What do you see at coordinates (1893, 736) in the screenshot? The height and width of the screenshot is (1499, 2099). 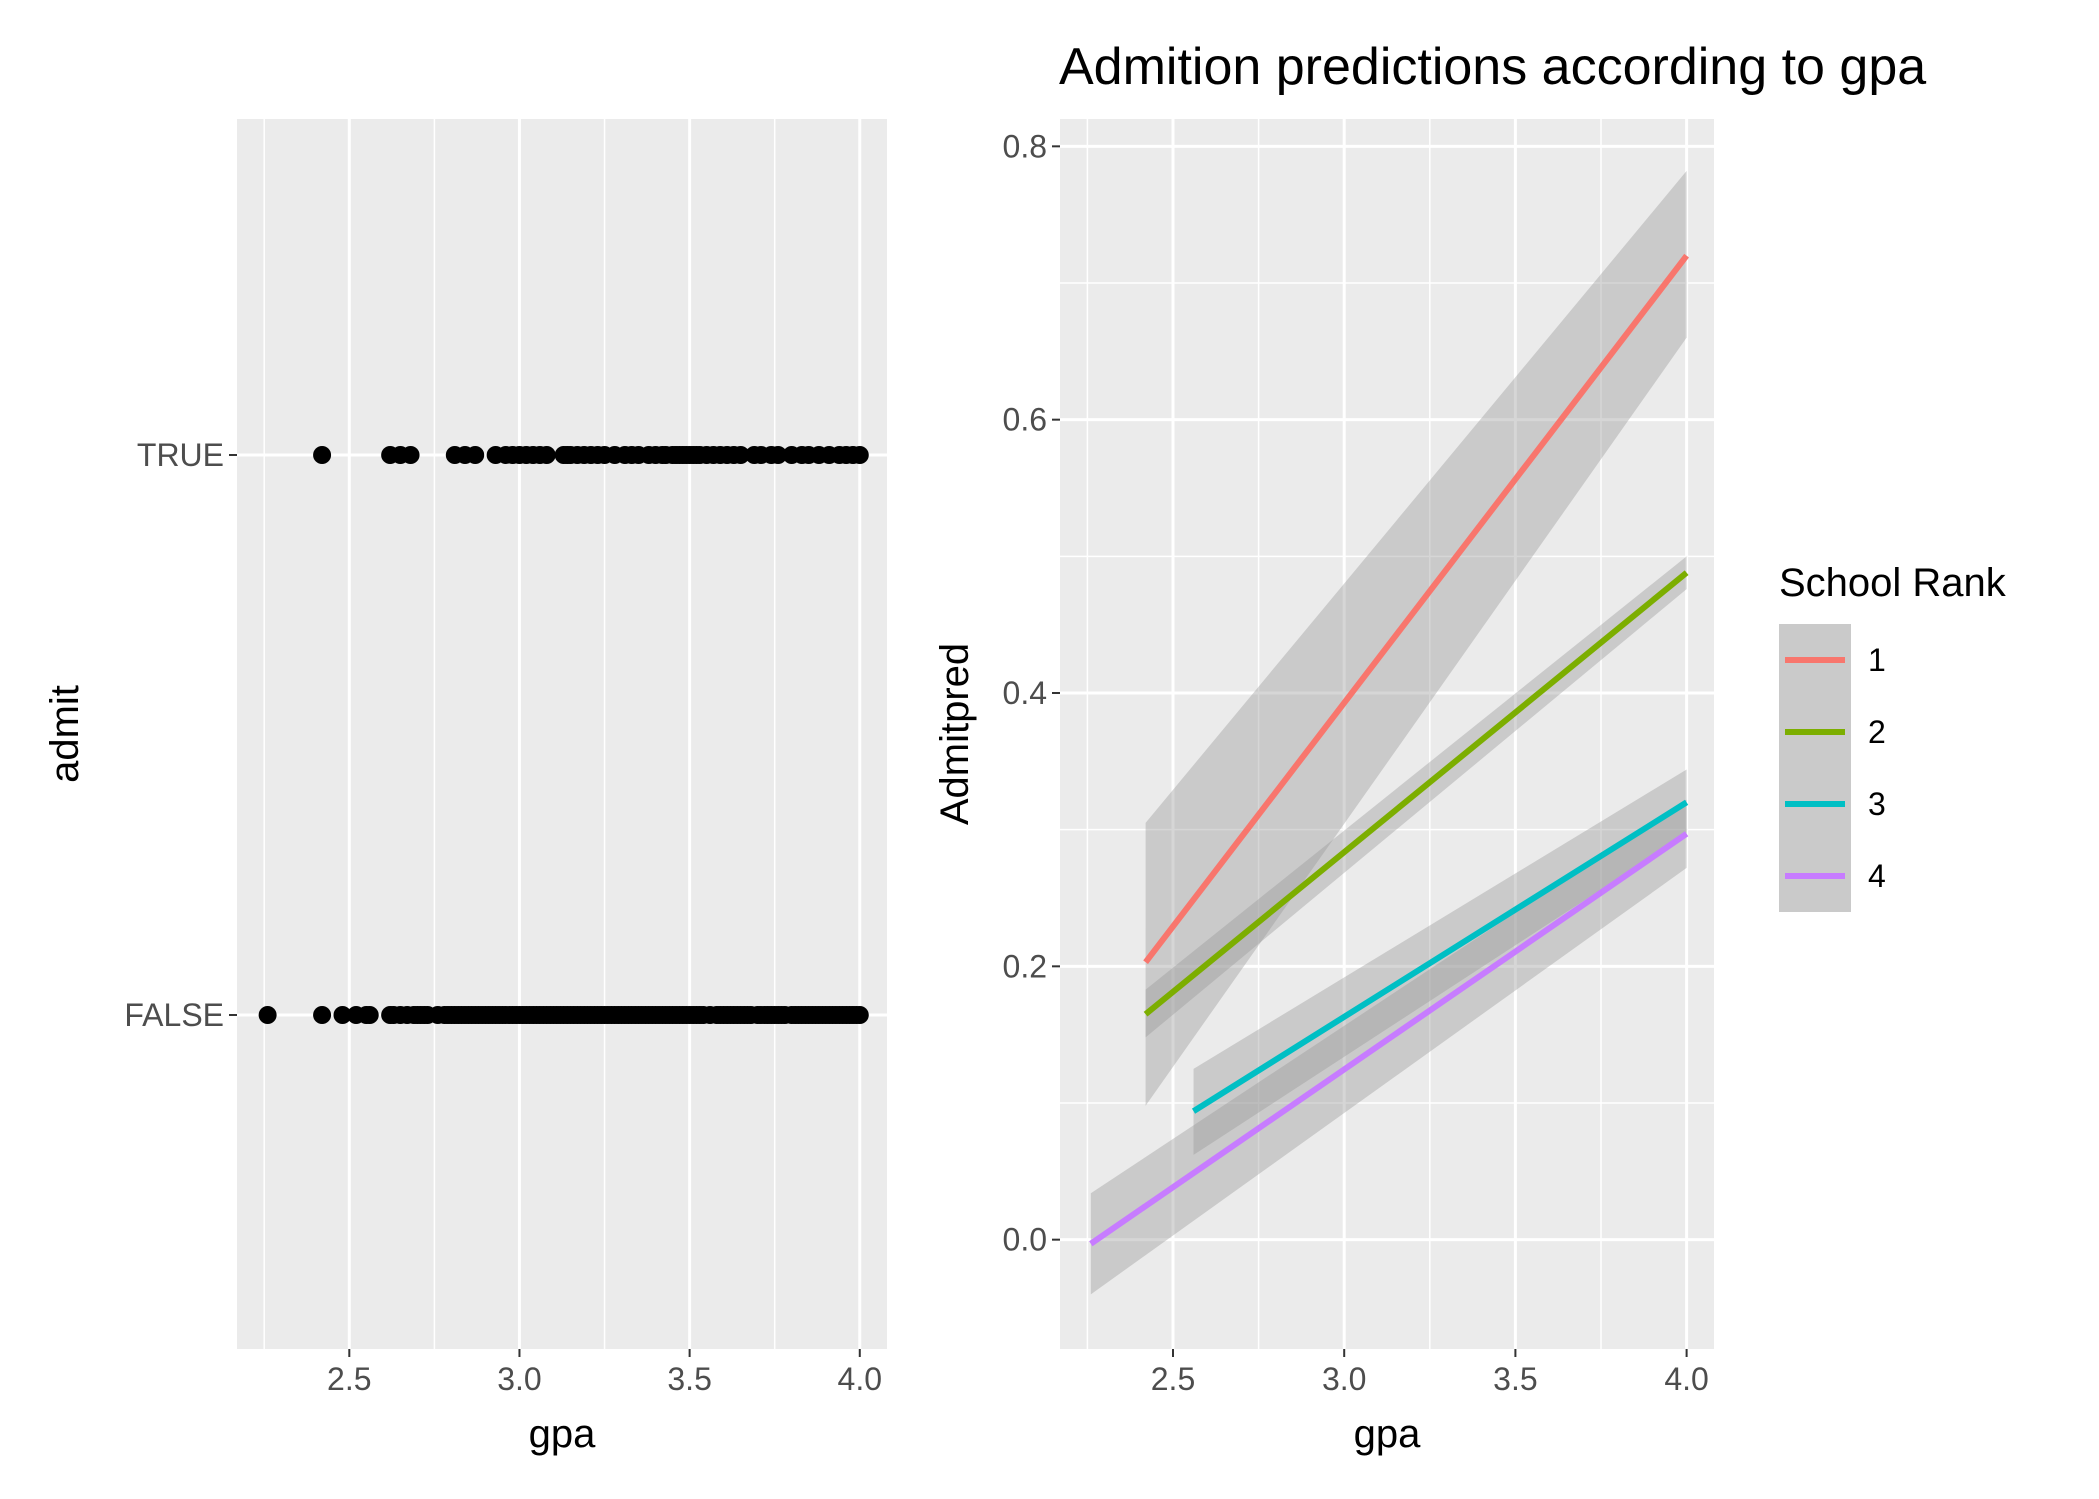 I see `legend: School Rank 1 2 3 4` at bounding box center [1893, 736].